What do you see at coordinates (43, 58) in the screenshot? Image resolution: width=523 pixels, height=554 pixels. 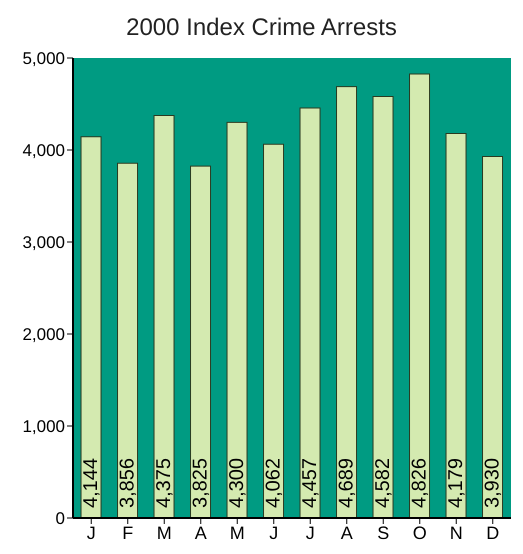 I see `y-tick-label: 5,000` at bounding box center [43, 58].